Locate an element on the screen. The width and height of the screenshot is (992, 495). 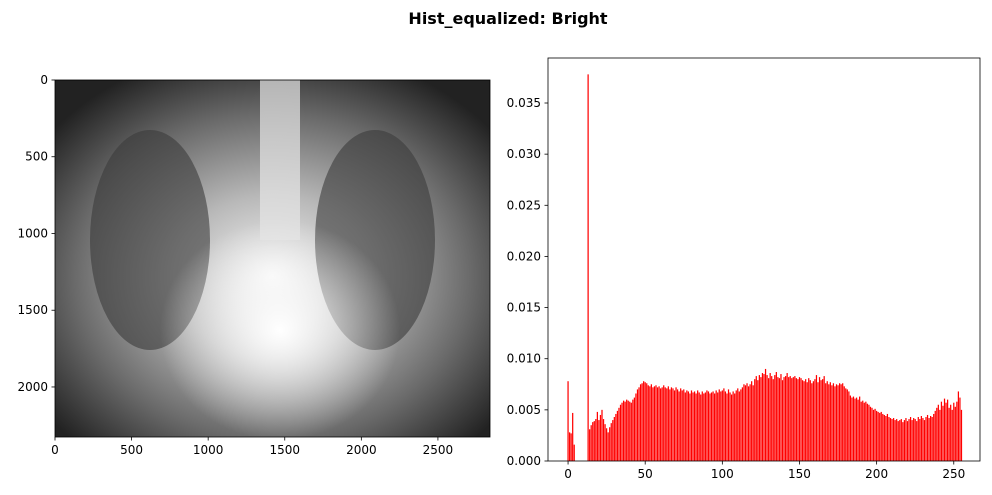
x-tick-label: 250 is located at coordinates (953, 474).